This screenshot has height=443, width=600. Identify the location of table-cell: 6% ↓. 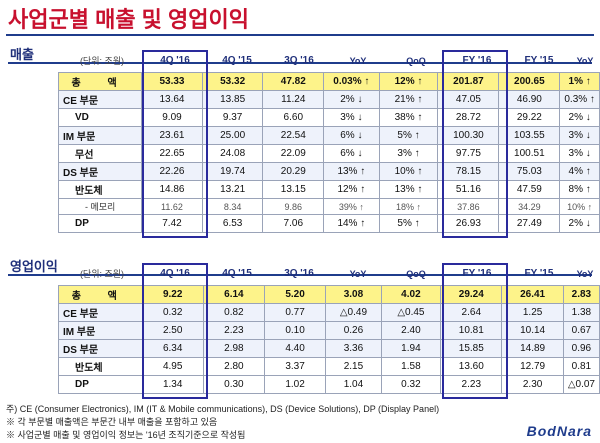
(351, 135).